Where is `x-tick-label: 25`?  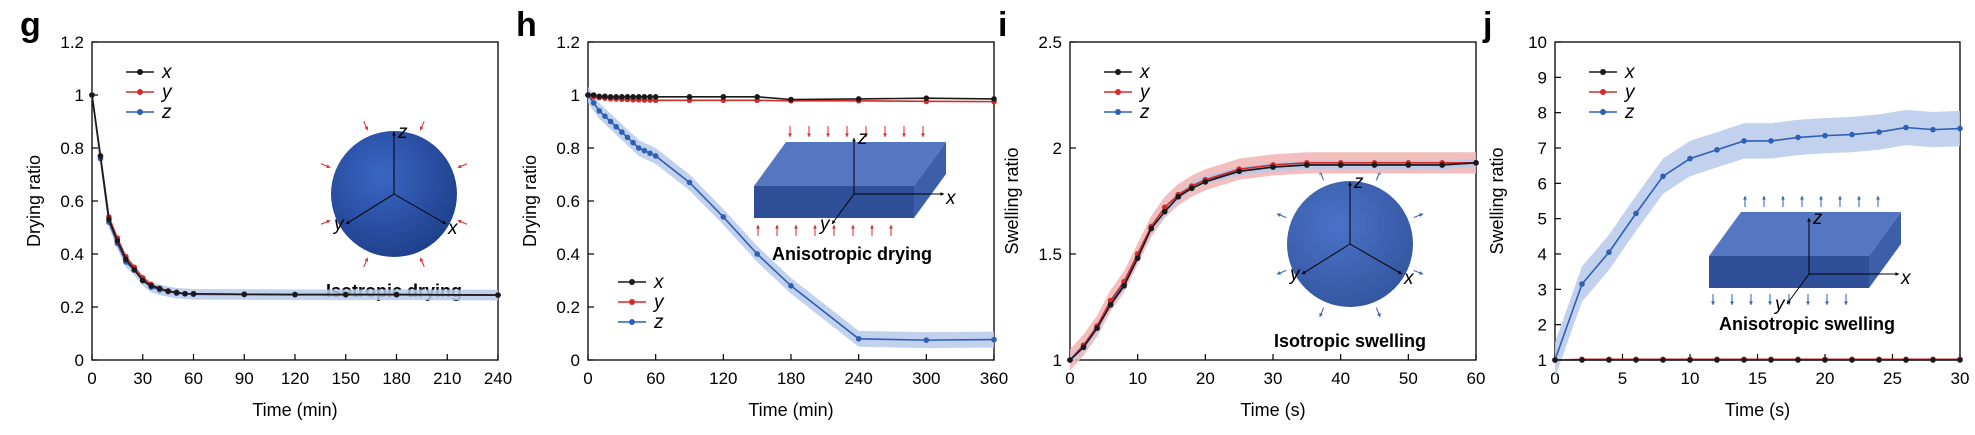 x-tick-label: 25 is located at coordinates (1892, 378).